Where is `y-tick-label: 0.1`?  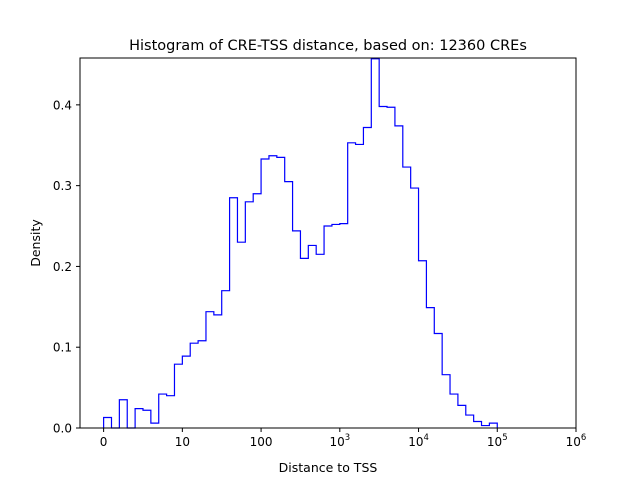 y-tick-label: 0.1 is located at coordinates (62, 348).